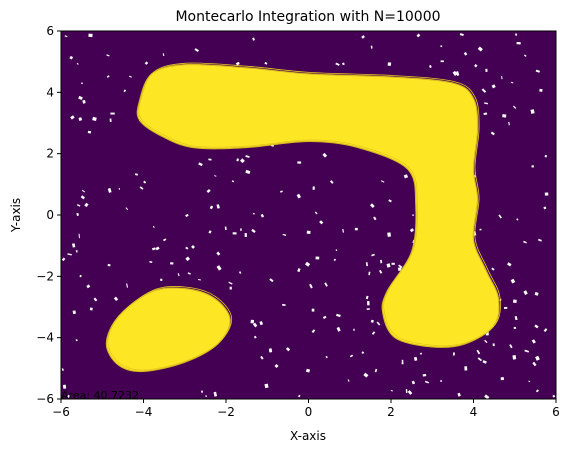  What do you see at coordinates (168, 330) in the screenshot?
I see `contour-lower-blob` at bounding box center [168, 330].